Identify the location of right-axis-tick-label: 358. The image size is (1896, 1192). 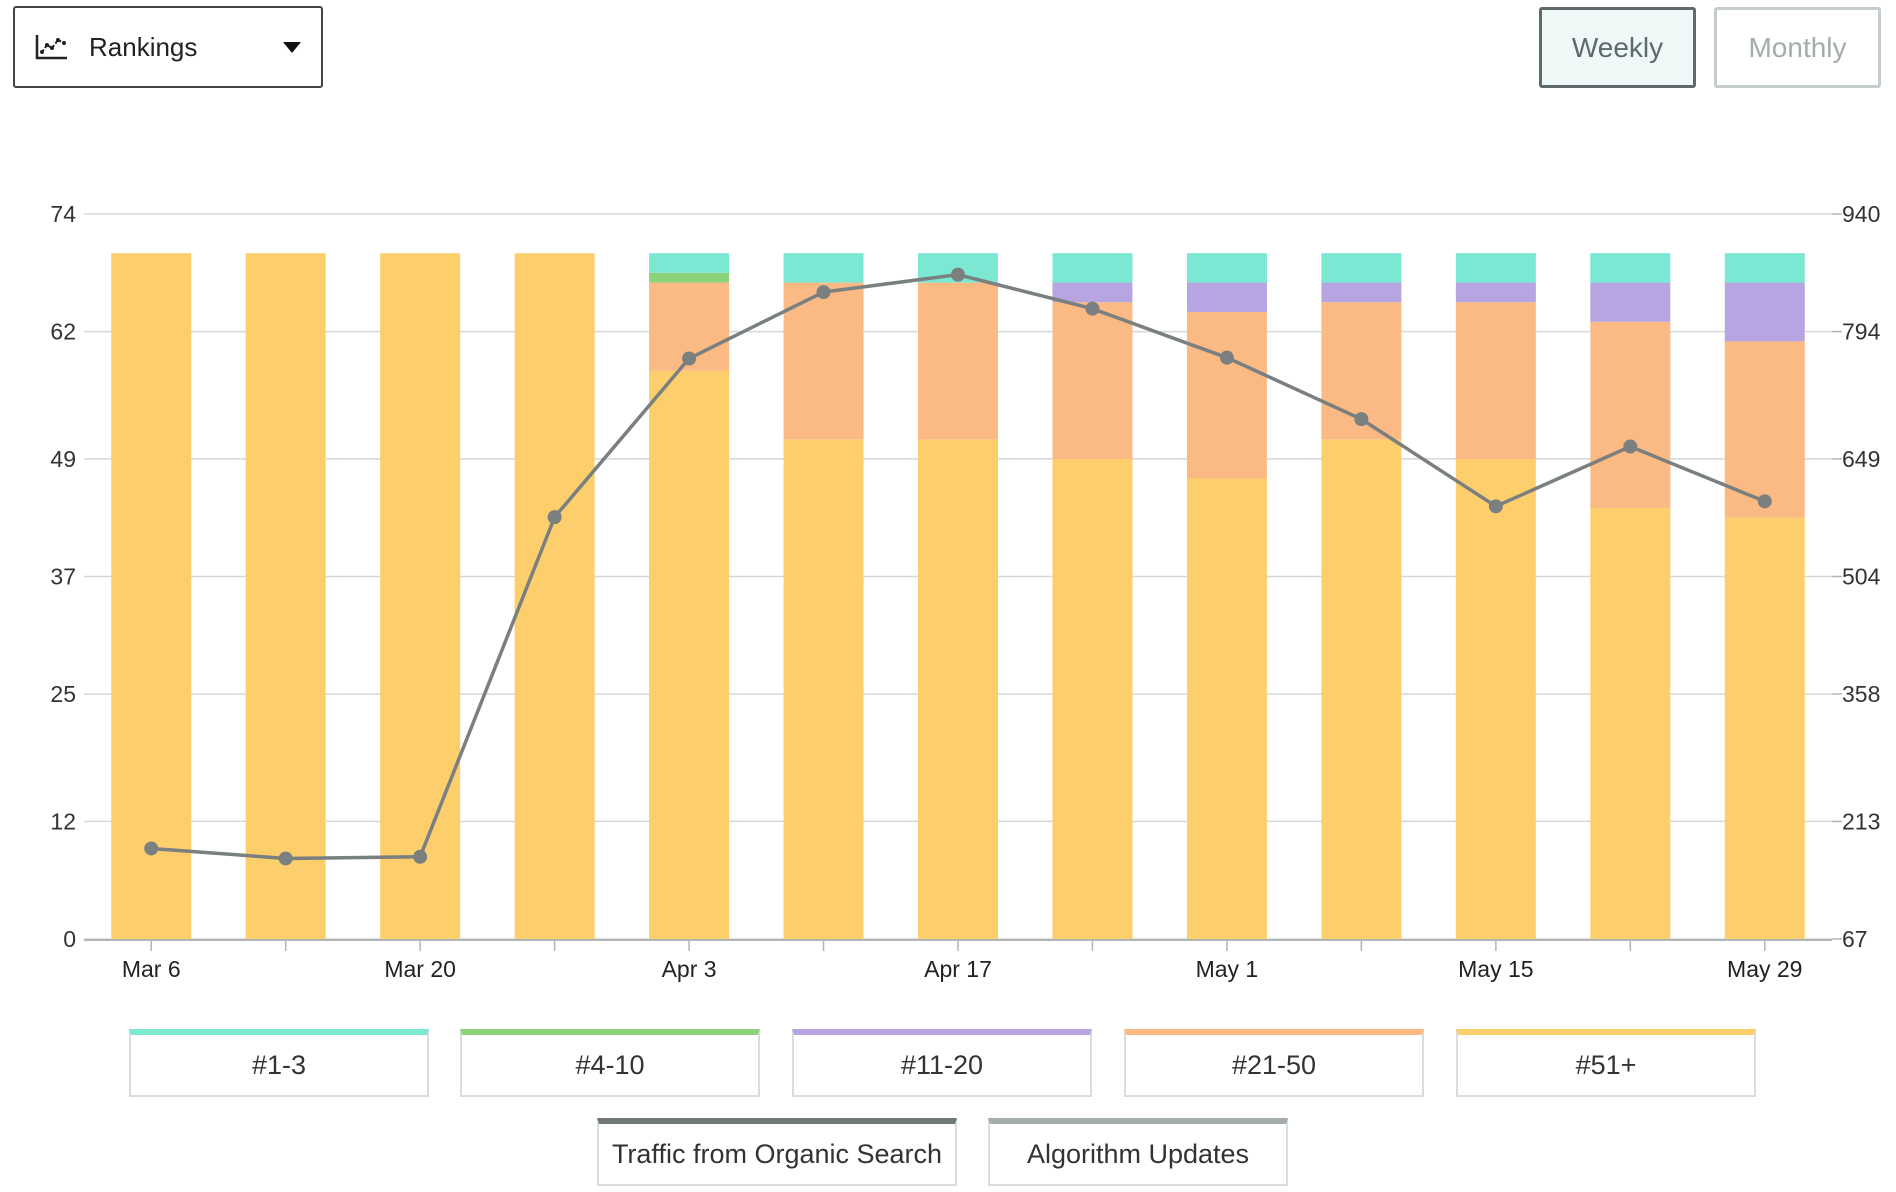
(1861, 694).